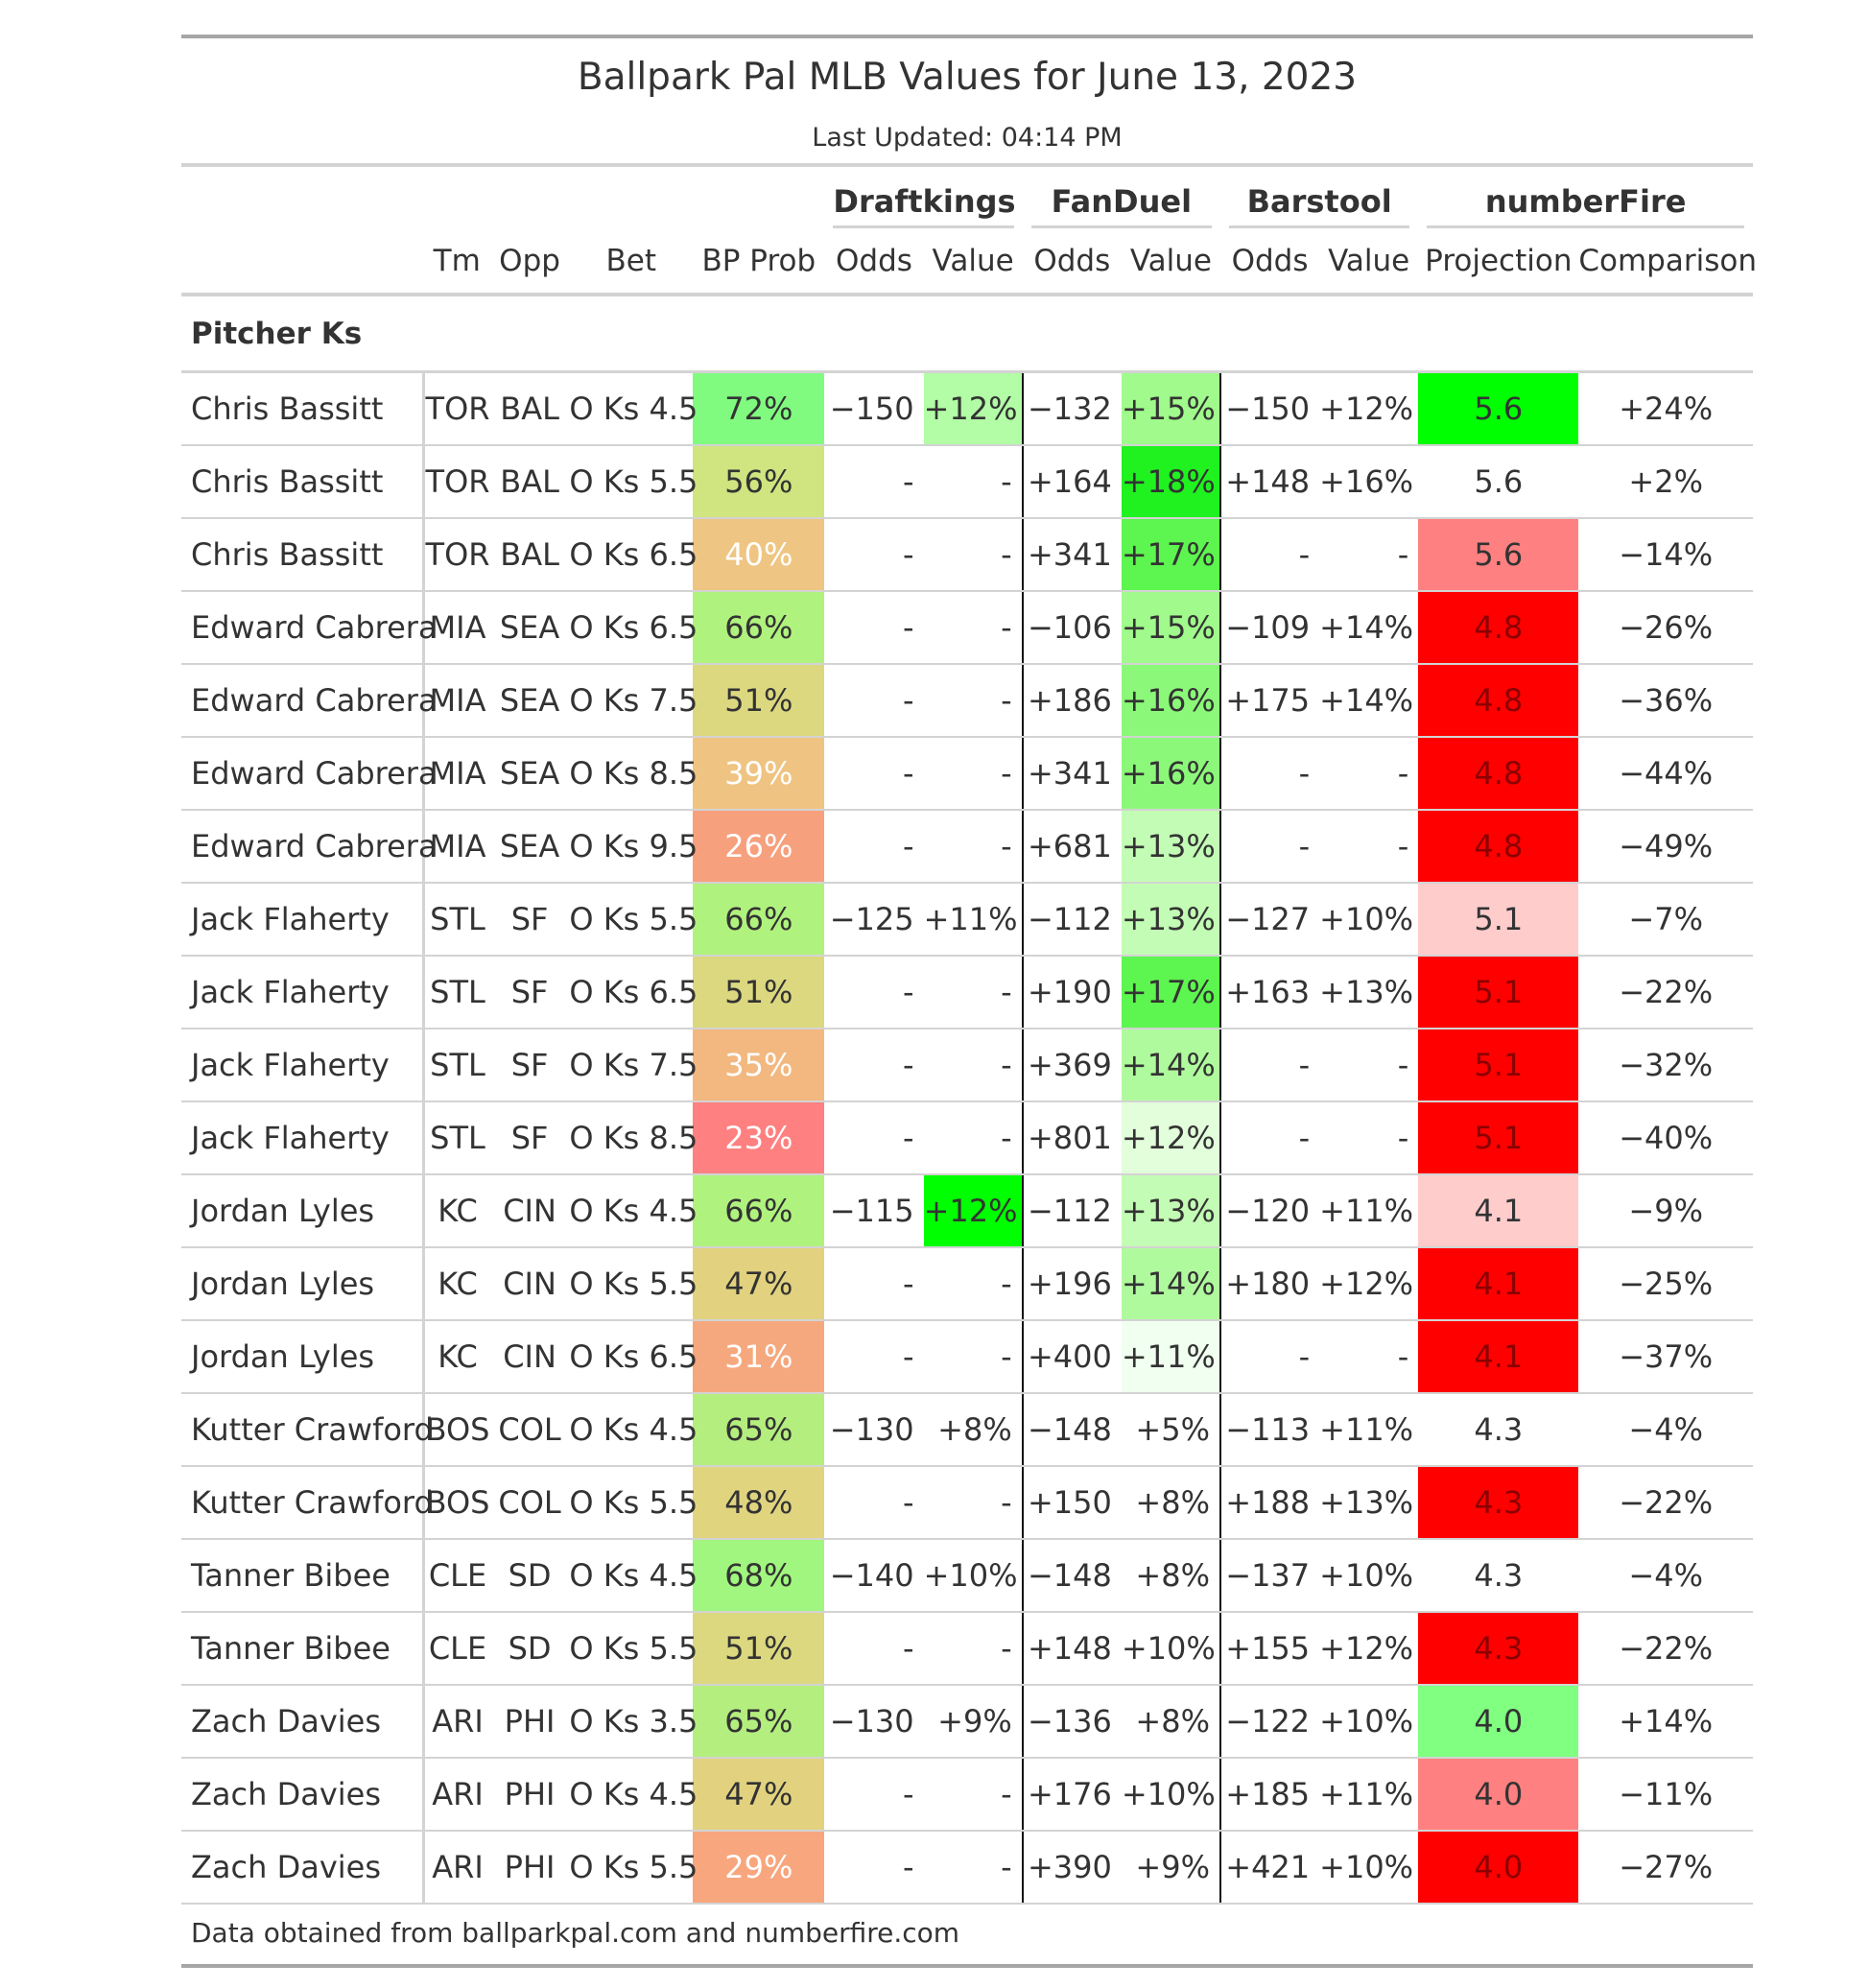 The image size is (1869, 1988). What do you see at coordinates (456, 262) in the screenshot?
I see `column-header-tm: Tm` at bounding box center [456, 262].